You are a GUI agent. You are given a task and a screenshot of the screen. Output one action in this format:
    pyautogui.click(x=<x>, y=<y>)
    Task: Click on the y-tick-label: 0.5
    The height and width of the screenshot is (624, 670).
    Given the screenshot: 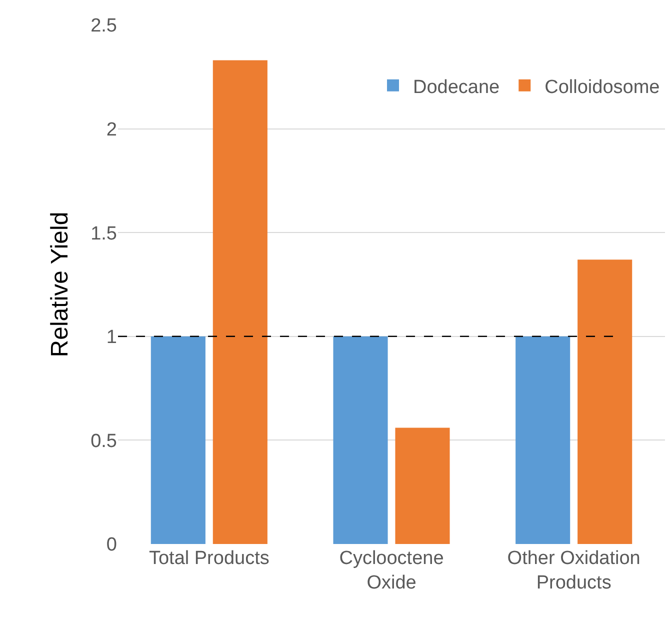 What is the action you would take?
    pyautogui.click(x=103, y=441)
    